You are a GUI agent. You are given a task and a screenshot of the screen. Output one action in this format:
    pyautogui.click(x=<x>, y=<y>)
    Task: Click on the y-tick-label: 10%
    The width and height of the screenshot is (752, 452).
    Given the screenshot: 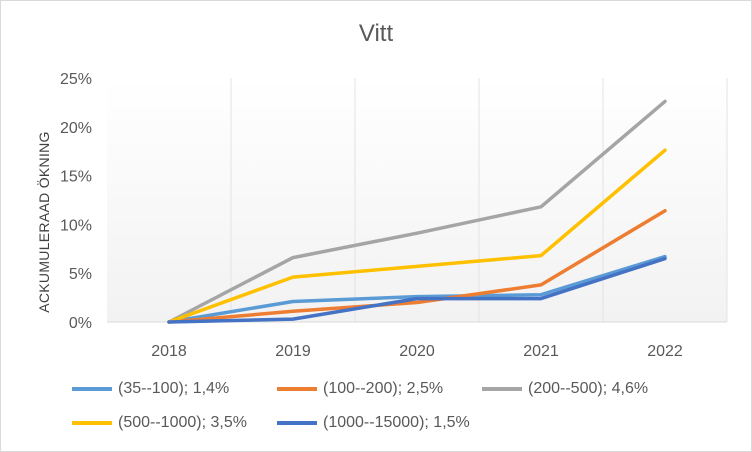 What is the action you would take?
    pyautogui.click(x=76, y=225)
    